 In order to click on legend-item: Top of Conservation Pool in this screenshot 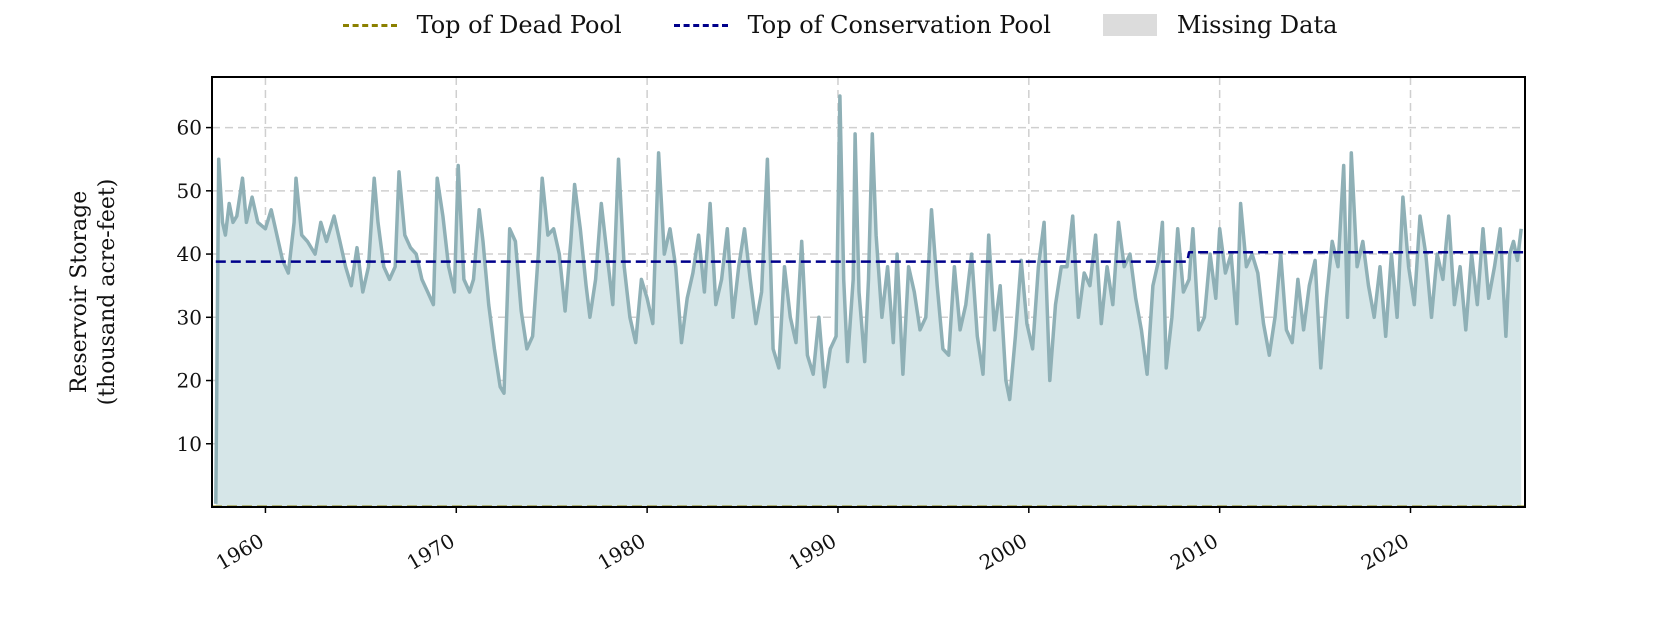, I will do `click(862, 25)`.